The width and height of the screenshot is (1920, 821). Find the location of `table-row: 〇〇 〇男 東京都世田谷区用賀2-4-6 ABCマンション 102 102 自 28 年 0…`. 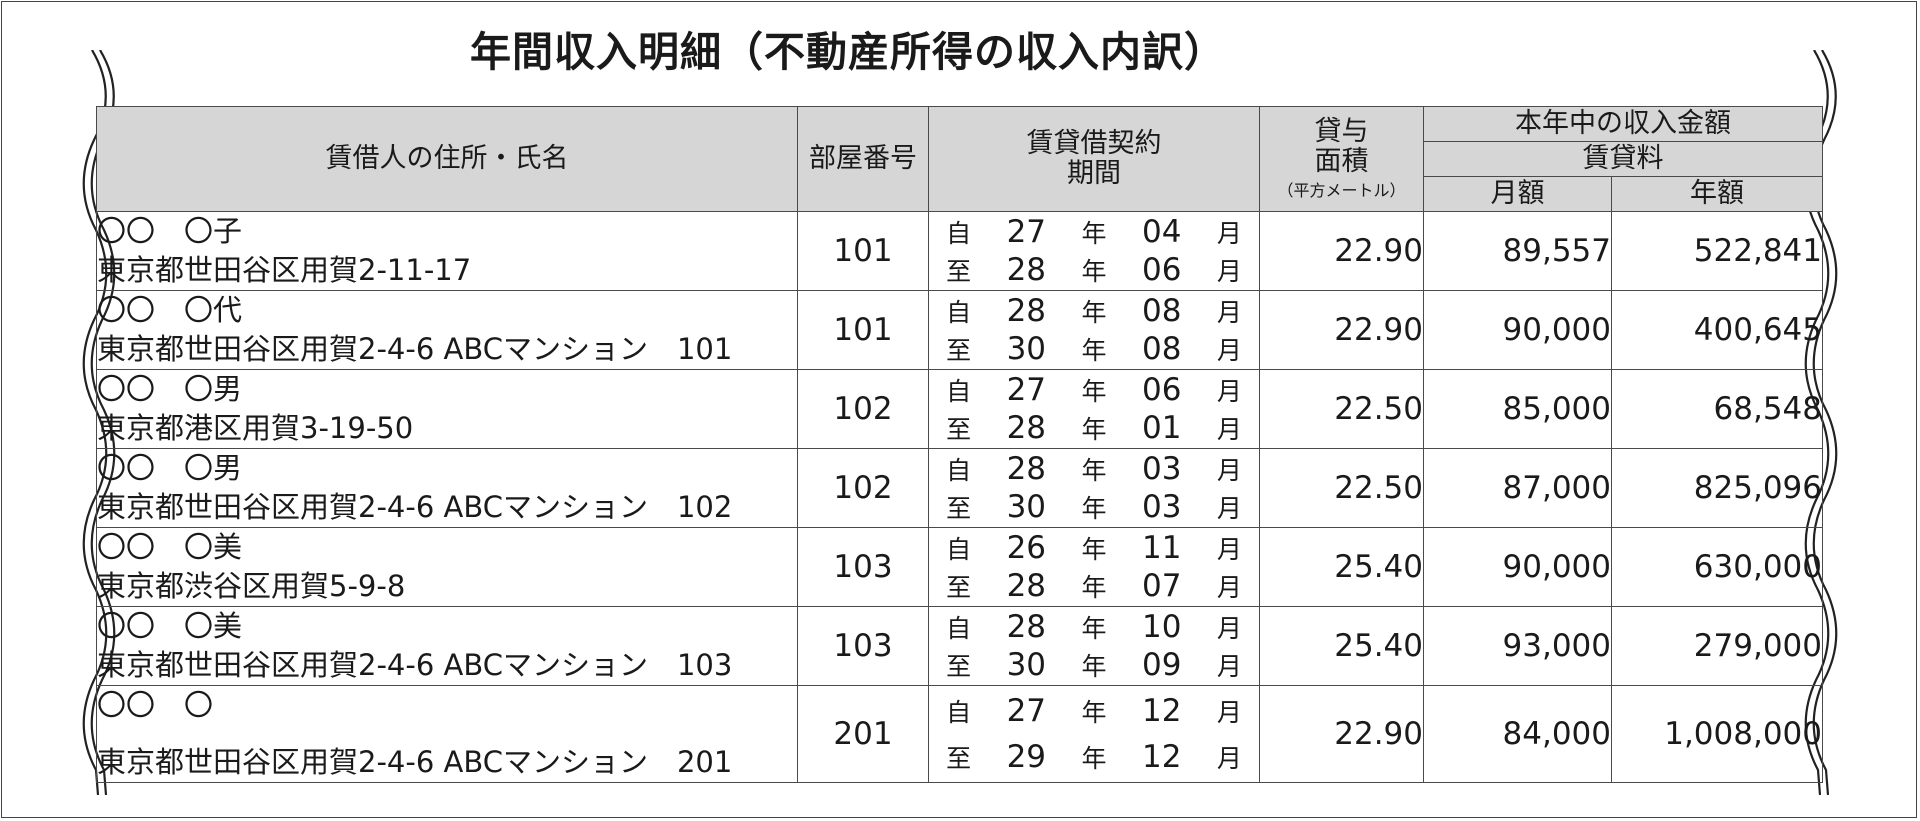

table-row: 〇〇 〇男 東京都世田谷区用賀2-4-6 ABCマンション 102 102 自 28 年 0… is located at coordinates (959, 488).